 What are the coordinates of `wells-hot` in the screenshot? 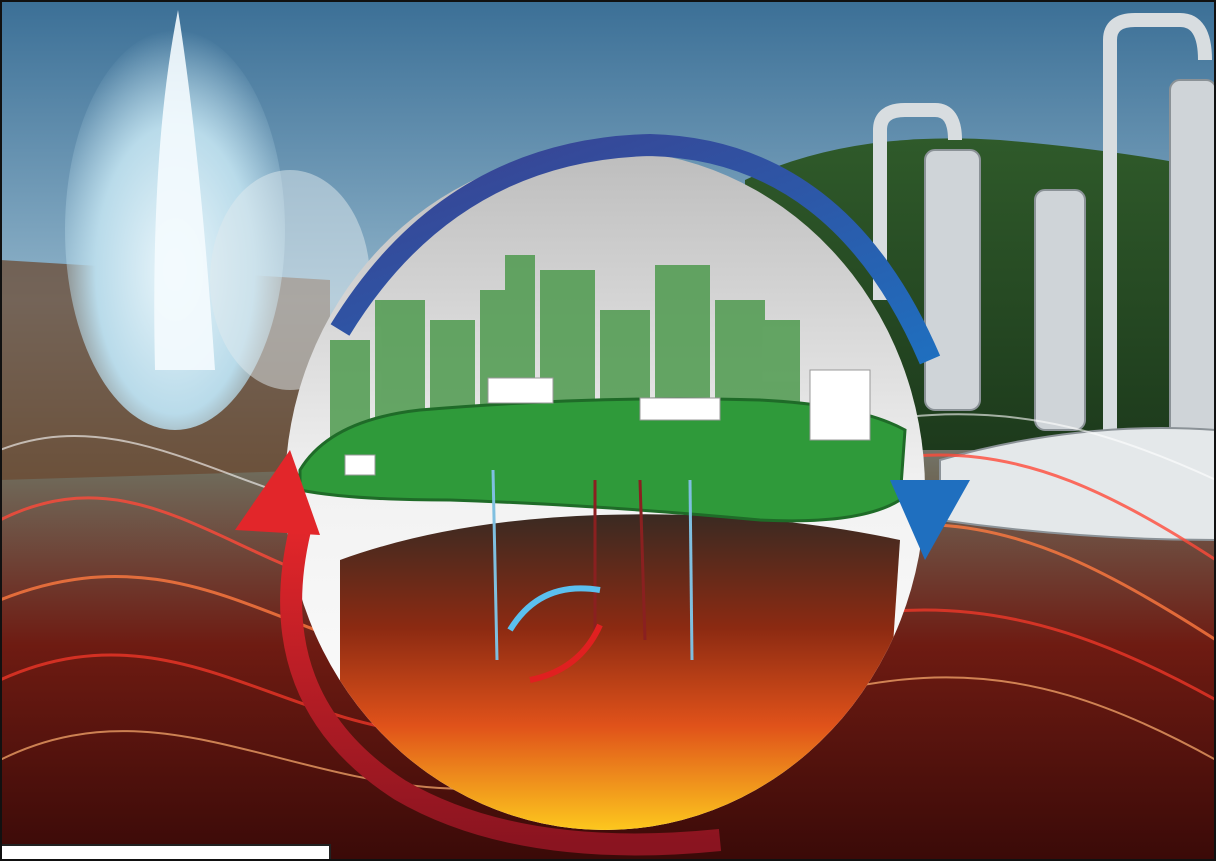 It's located at (620, 560).